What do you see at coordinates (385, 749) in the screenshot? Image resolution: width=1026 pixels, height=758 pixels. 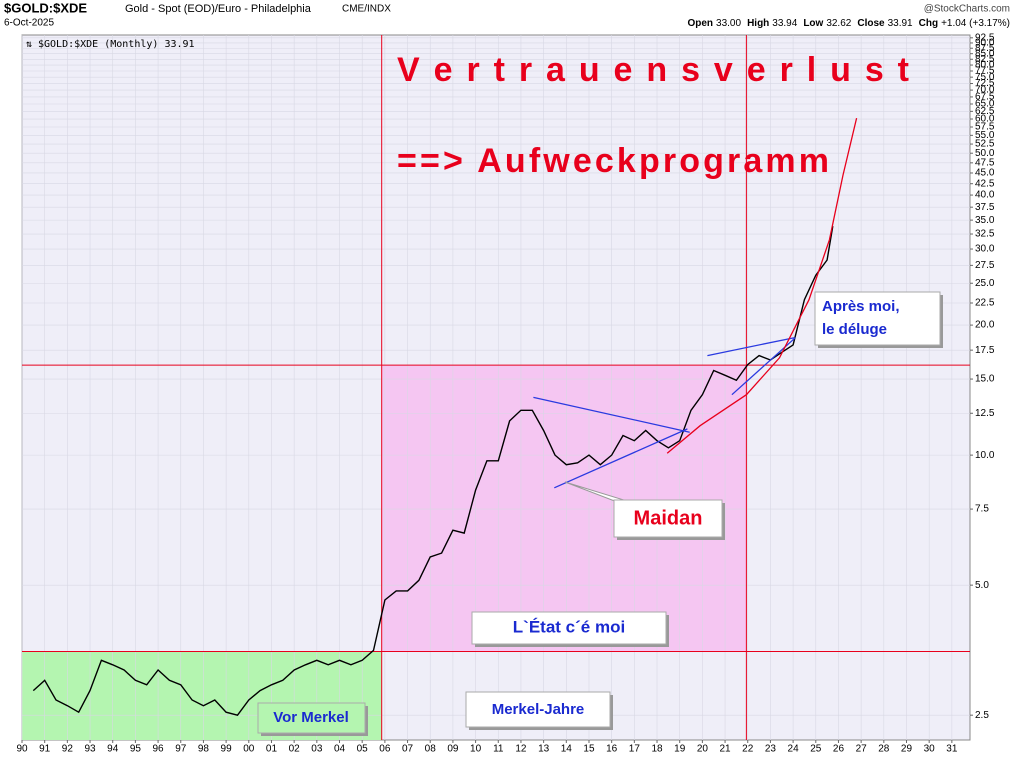 I see `x-tick-label: 06` at bounding box center [385, 749].